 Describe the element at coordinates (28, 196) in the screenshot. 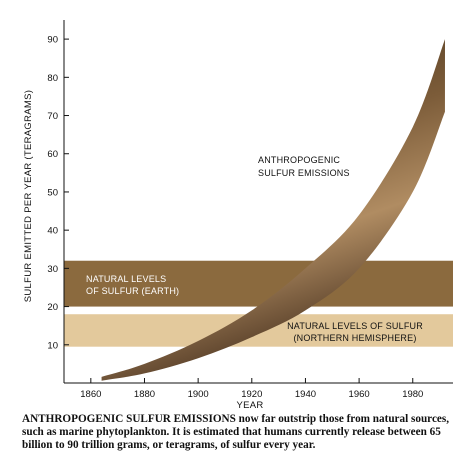

I see `y-axis-title: SULFUR EMITTED PER YEAR (TERAGRAMS)` at that location.